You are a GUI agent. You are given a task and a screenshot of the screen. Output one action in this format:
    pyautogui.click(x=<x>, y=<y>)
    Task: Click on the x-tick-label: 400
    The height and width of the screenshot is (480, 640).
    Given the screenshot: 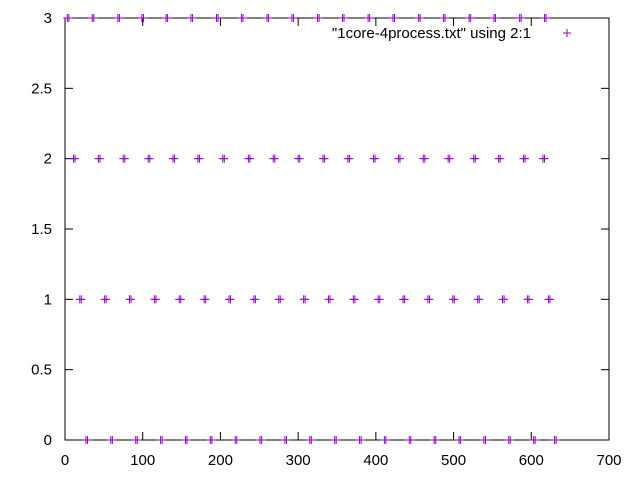 What is the action you would take?
    pyautogui.click(x=375, y=460)
    